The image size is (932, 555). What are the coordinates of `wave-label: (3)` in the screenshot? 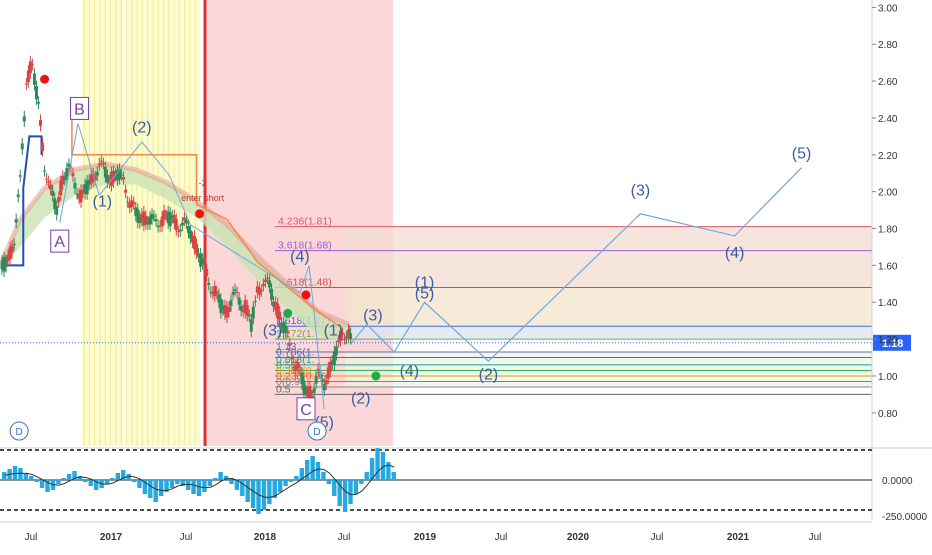 It's located at (273, 330).